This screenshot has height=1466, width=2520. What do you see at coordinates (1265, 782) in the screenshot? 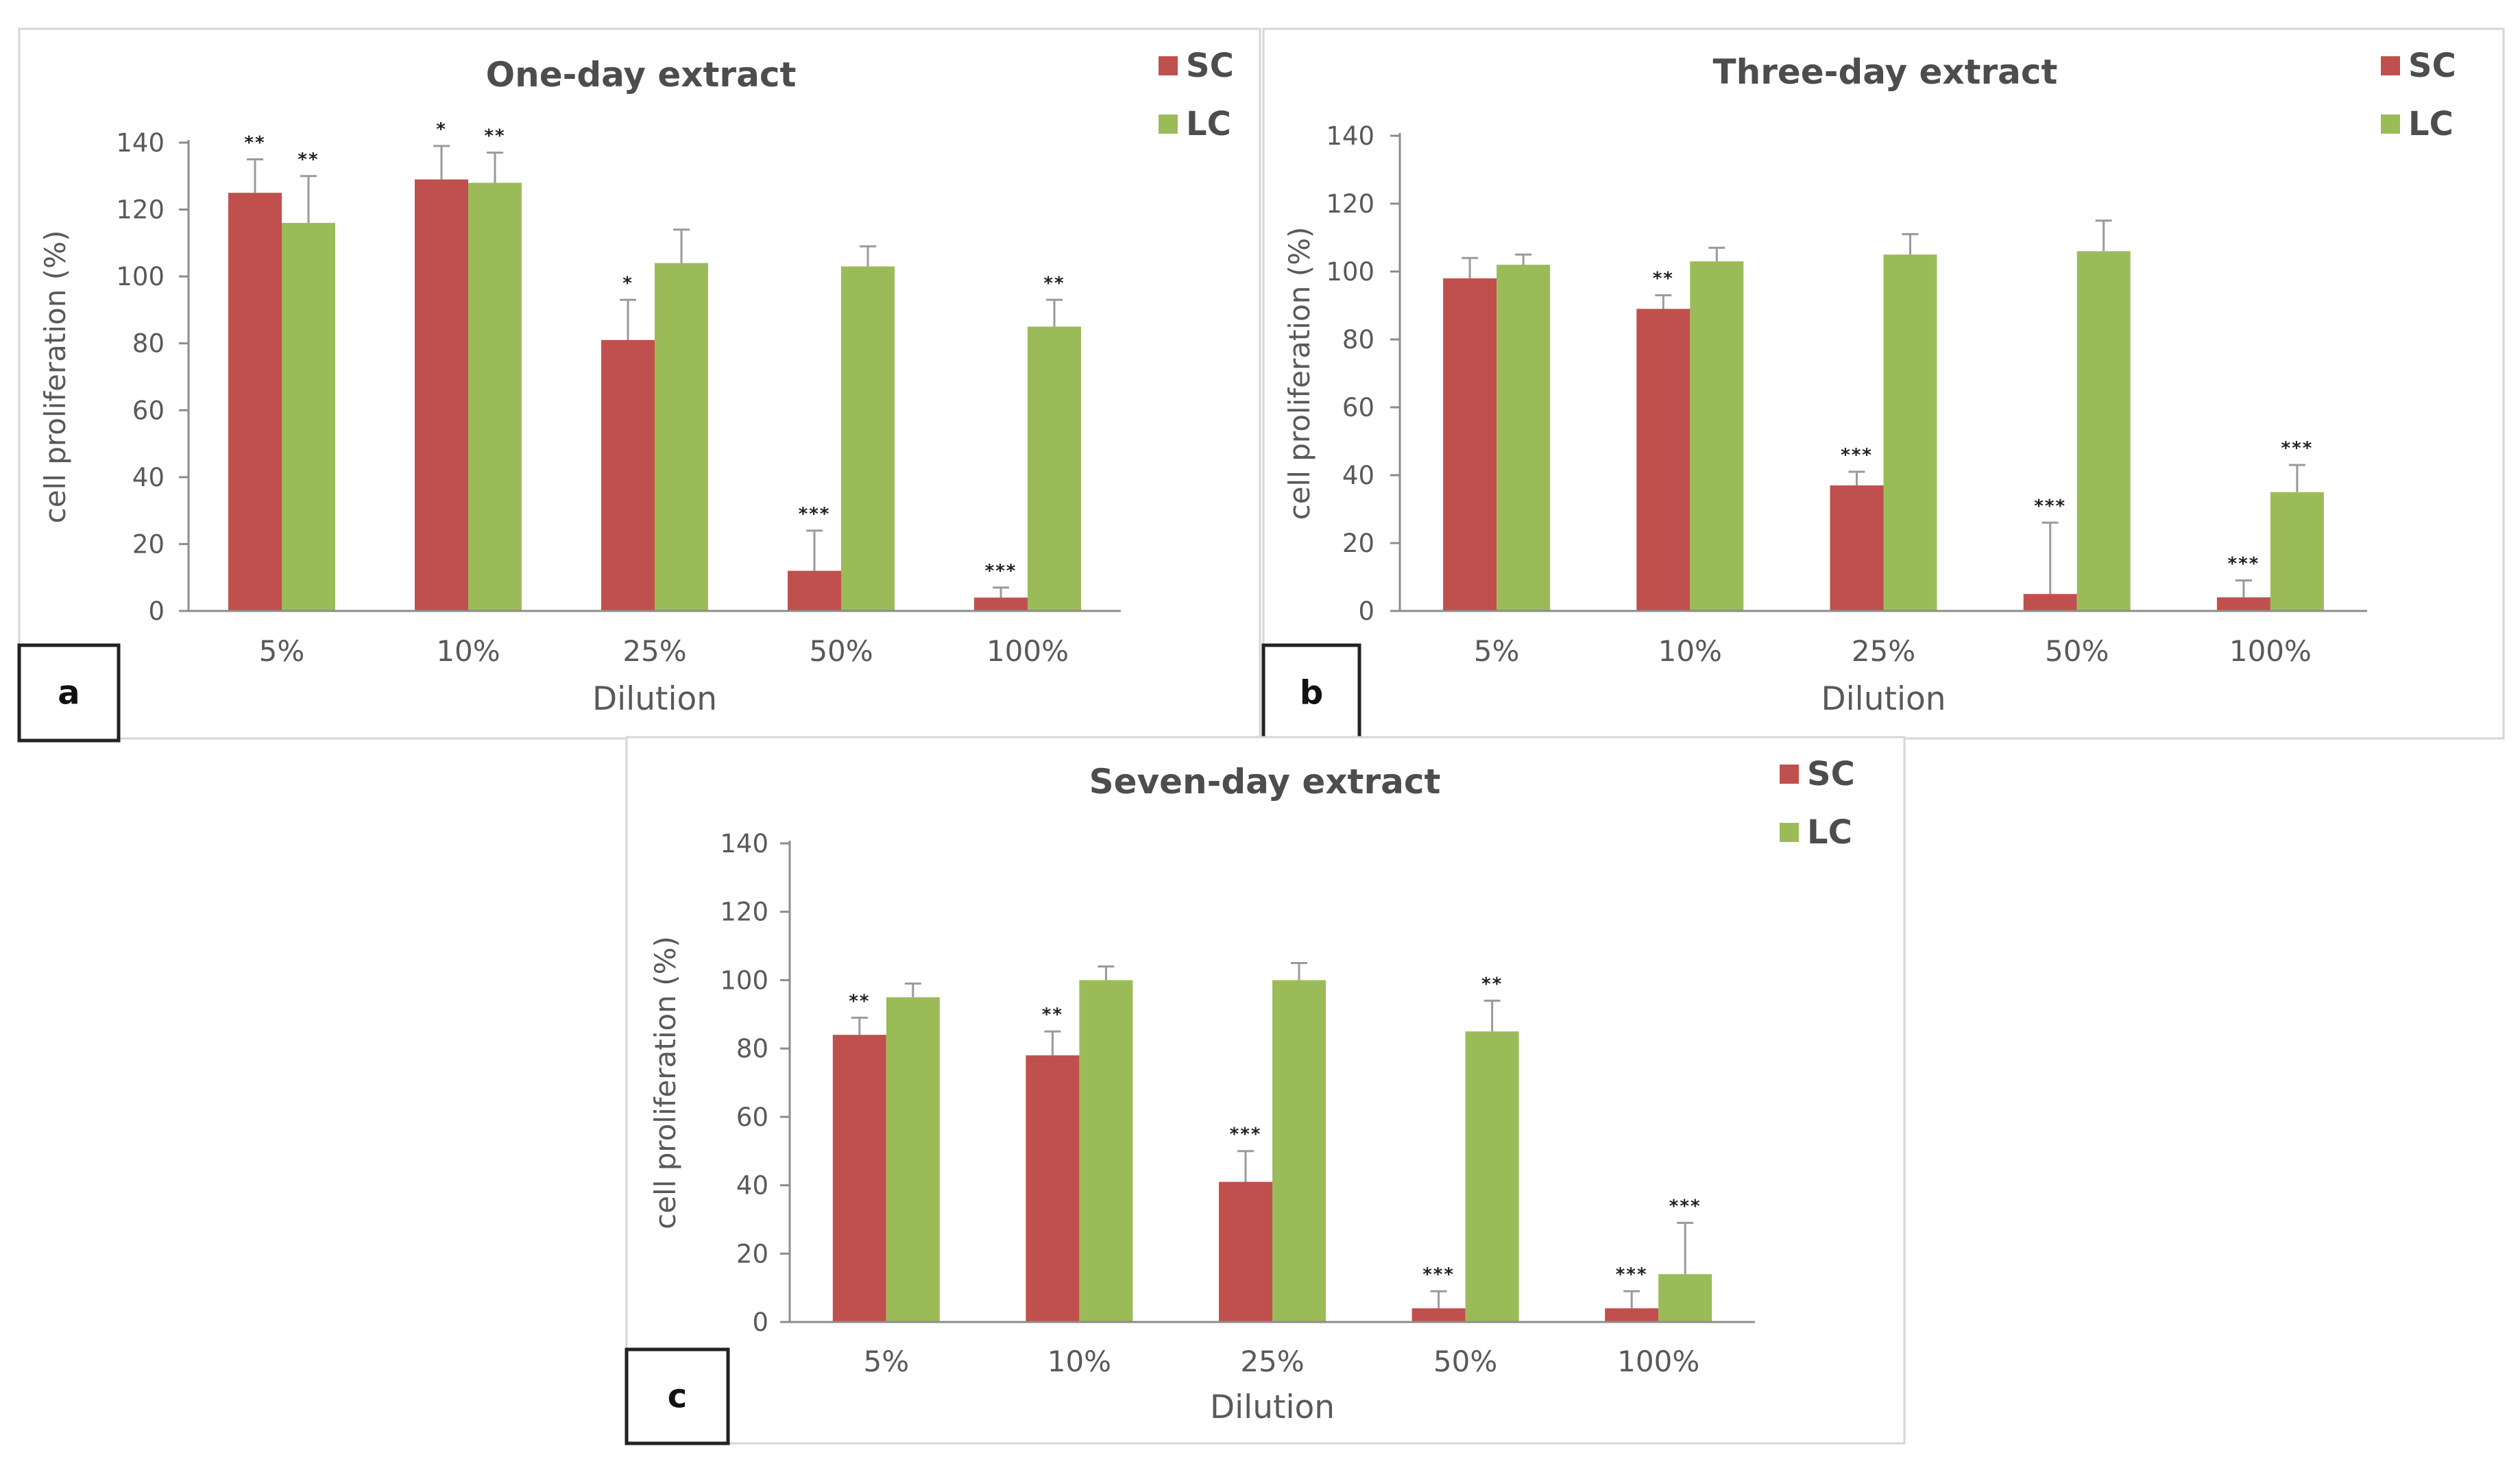
I see `chart-title: Seven-day extract` at bounding box center [1265, 782].